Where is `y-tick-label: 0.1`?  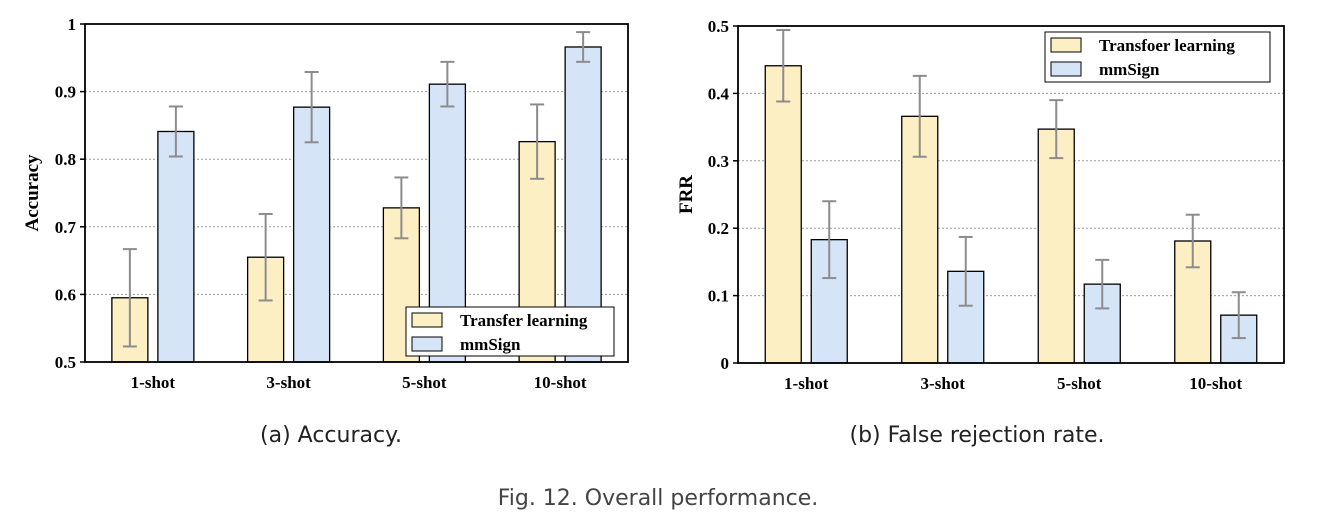
y-tick-label: 0.1 is located at coordinates (718, 296).